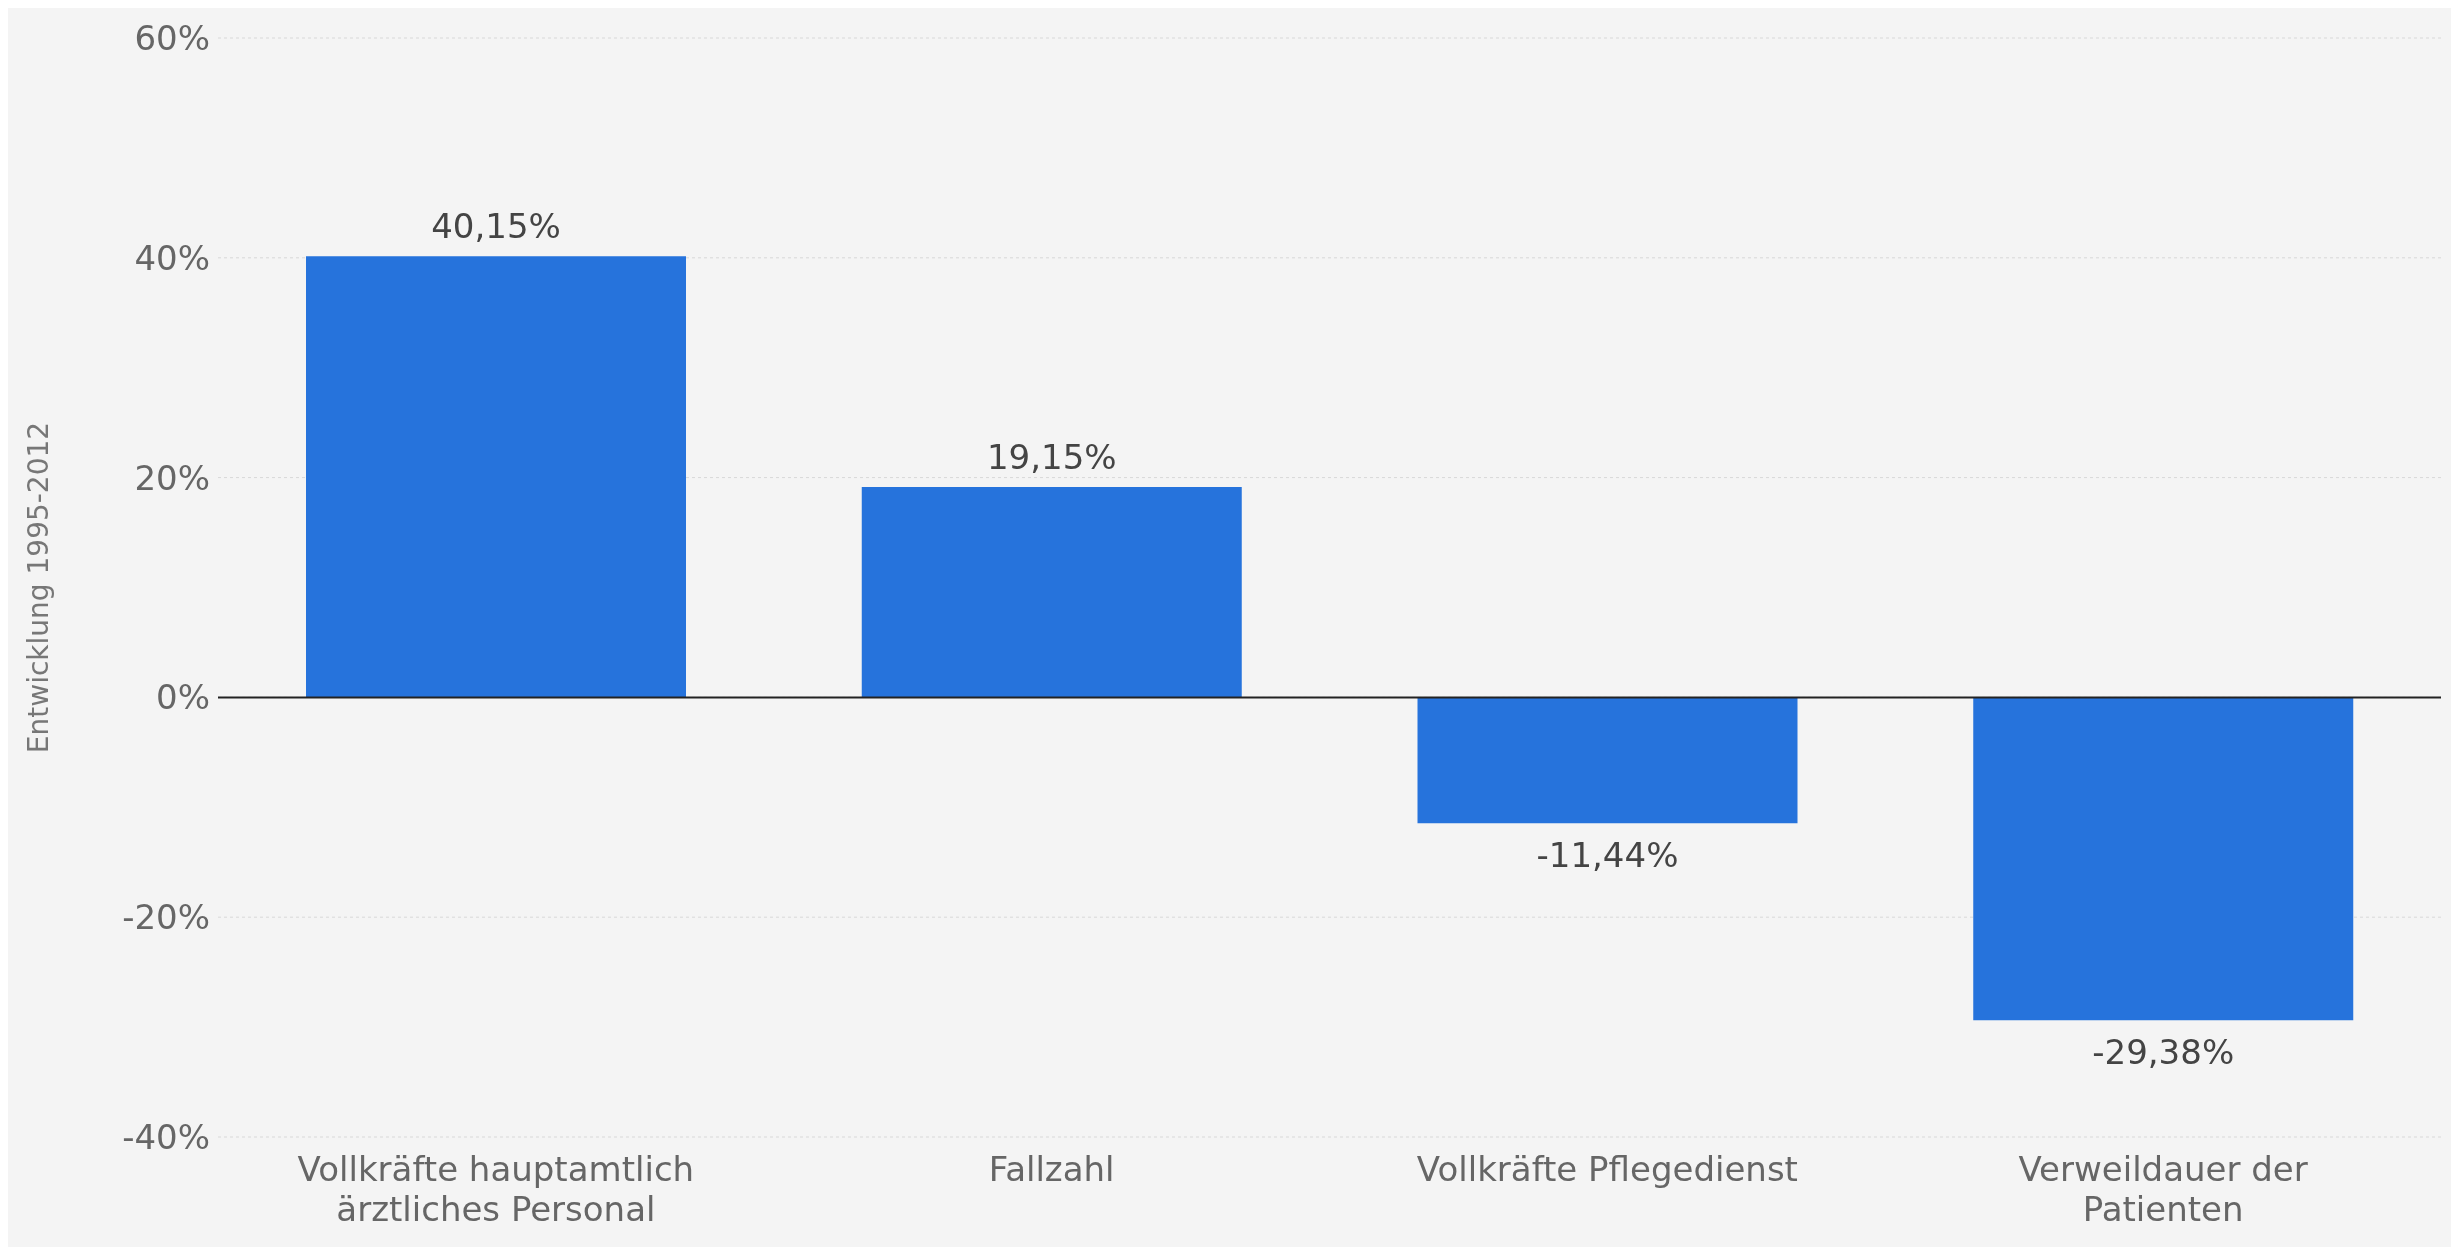 The height and width of the screenshot is (1255, 2459). What do you see at coordinates (1051, 456) in the screenshot?
I see `data-label: 19,15%` at bounding box center [1051, 456].